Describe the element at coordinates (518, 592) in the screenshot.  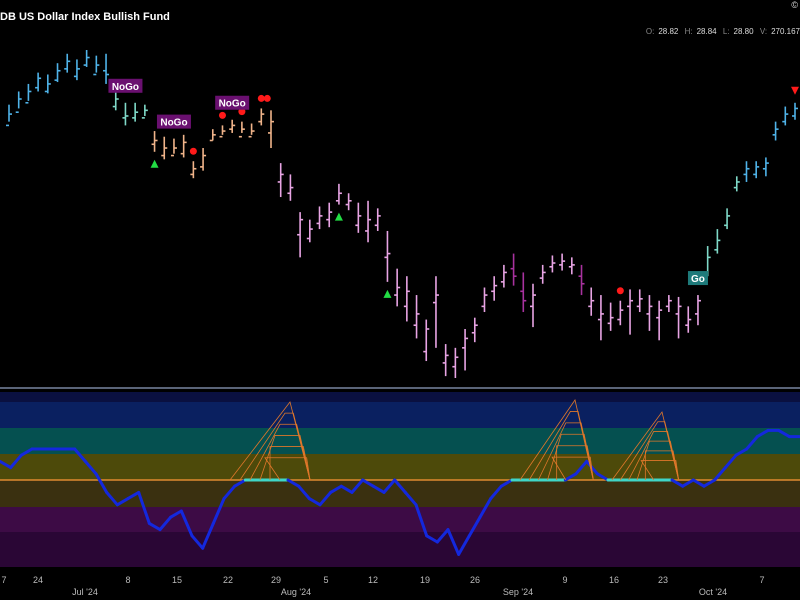
I see `x-tick-label: Sep '24` at that location.